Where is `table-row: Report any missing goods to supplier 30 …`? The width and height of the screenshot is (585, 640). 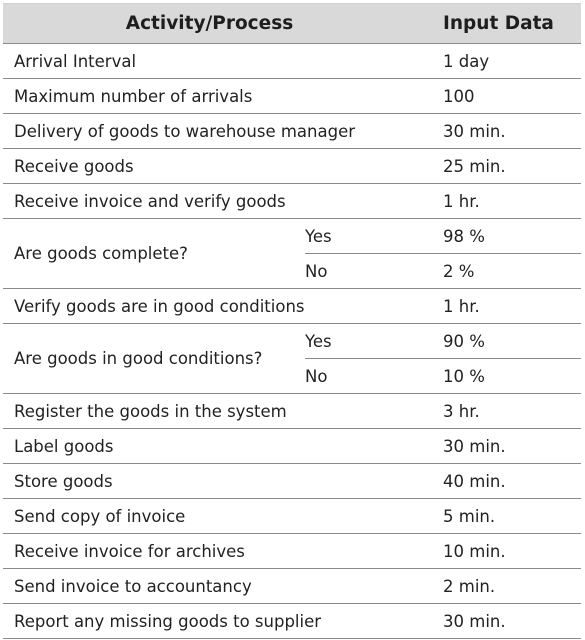
table-row: Report any missing goods to supplier 30 … is located at coordinates (292, 621).